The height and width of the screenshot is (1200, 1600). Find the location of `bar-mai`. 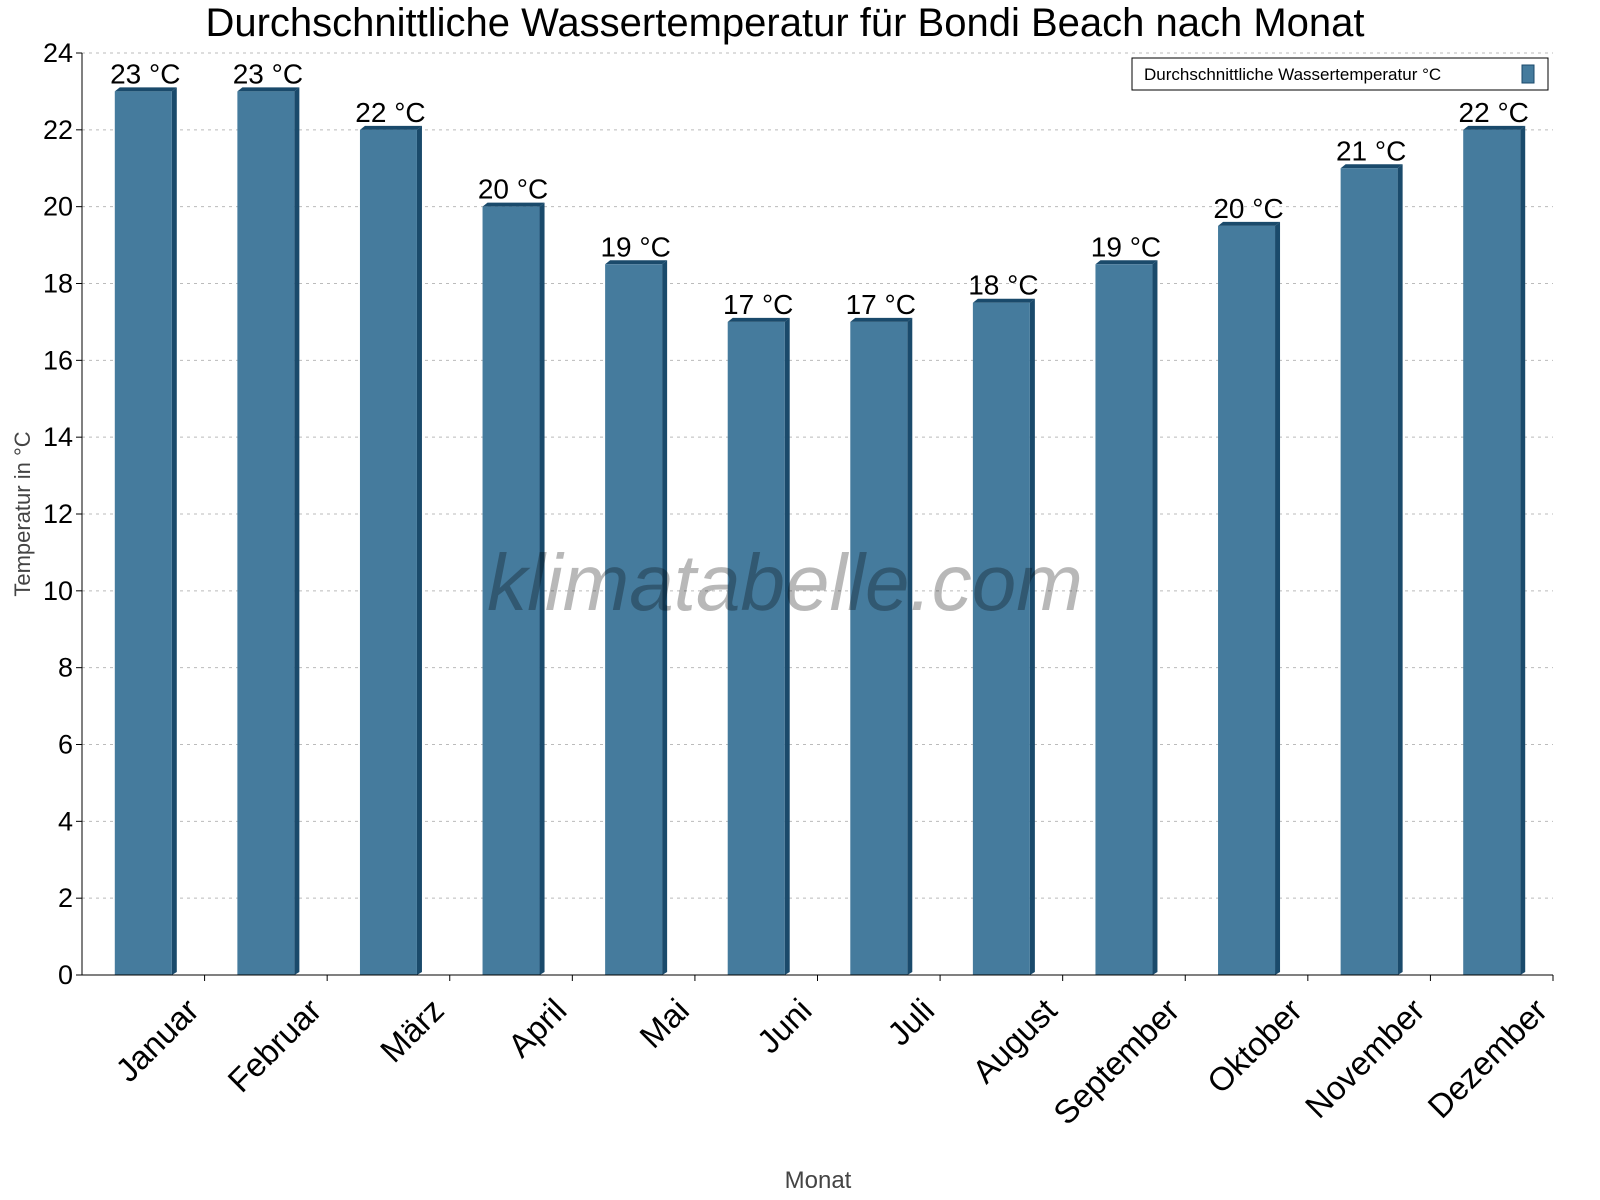

bar-mai is located at coordinates (636, 618).